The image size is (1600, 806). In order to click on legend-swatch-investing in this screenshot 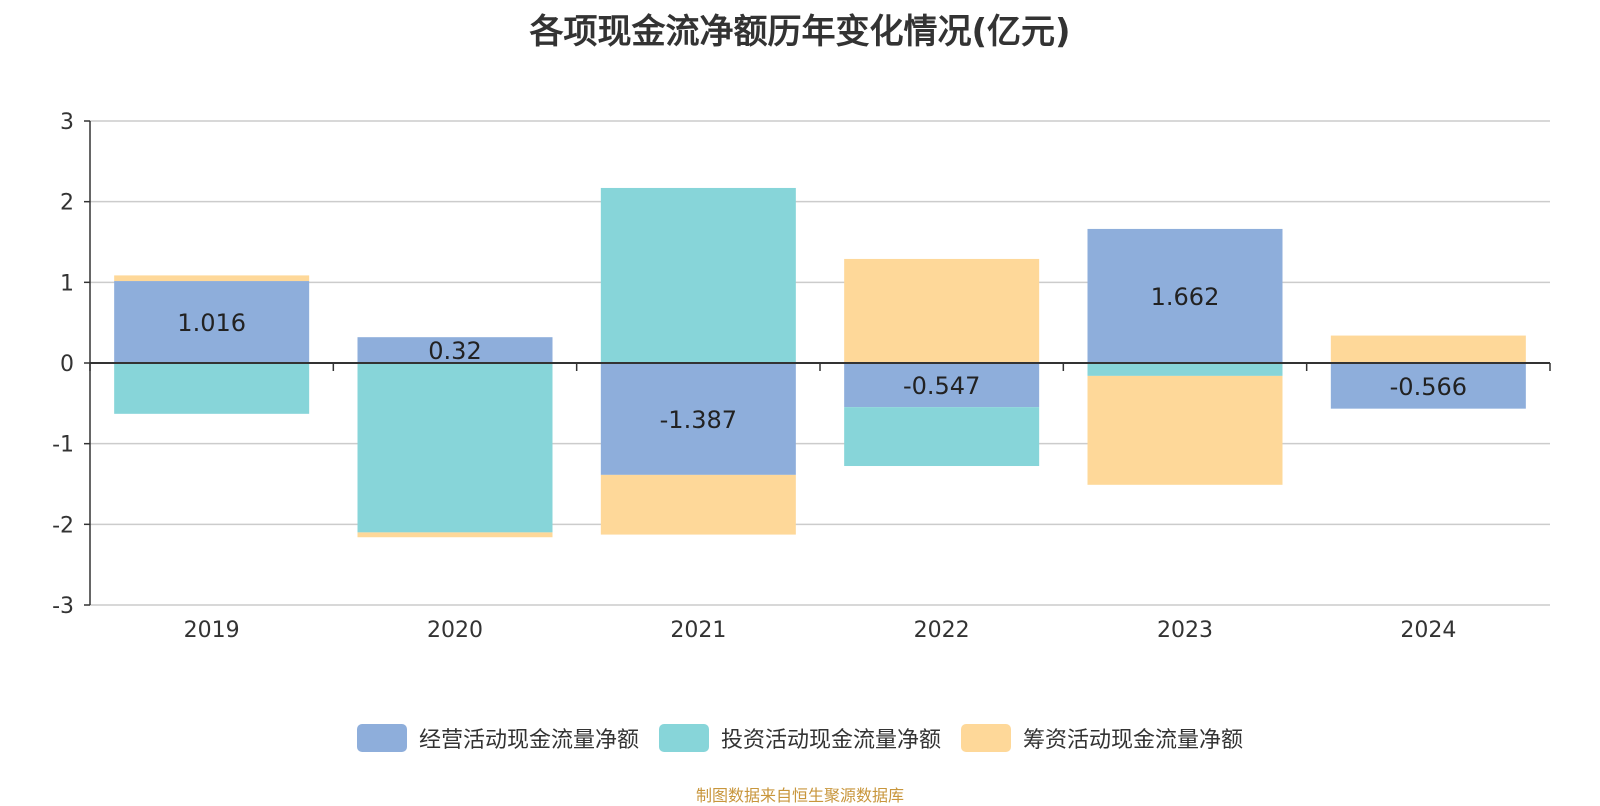, I will do `click(683, 738)`.